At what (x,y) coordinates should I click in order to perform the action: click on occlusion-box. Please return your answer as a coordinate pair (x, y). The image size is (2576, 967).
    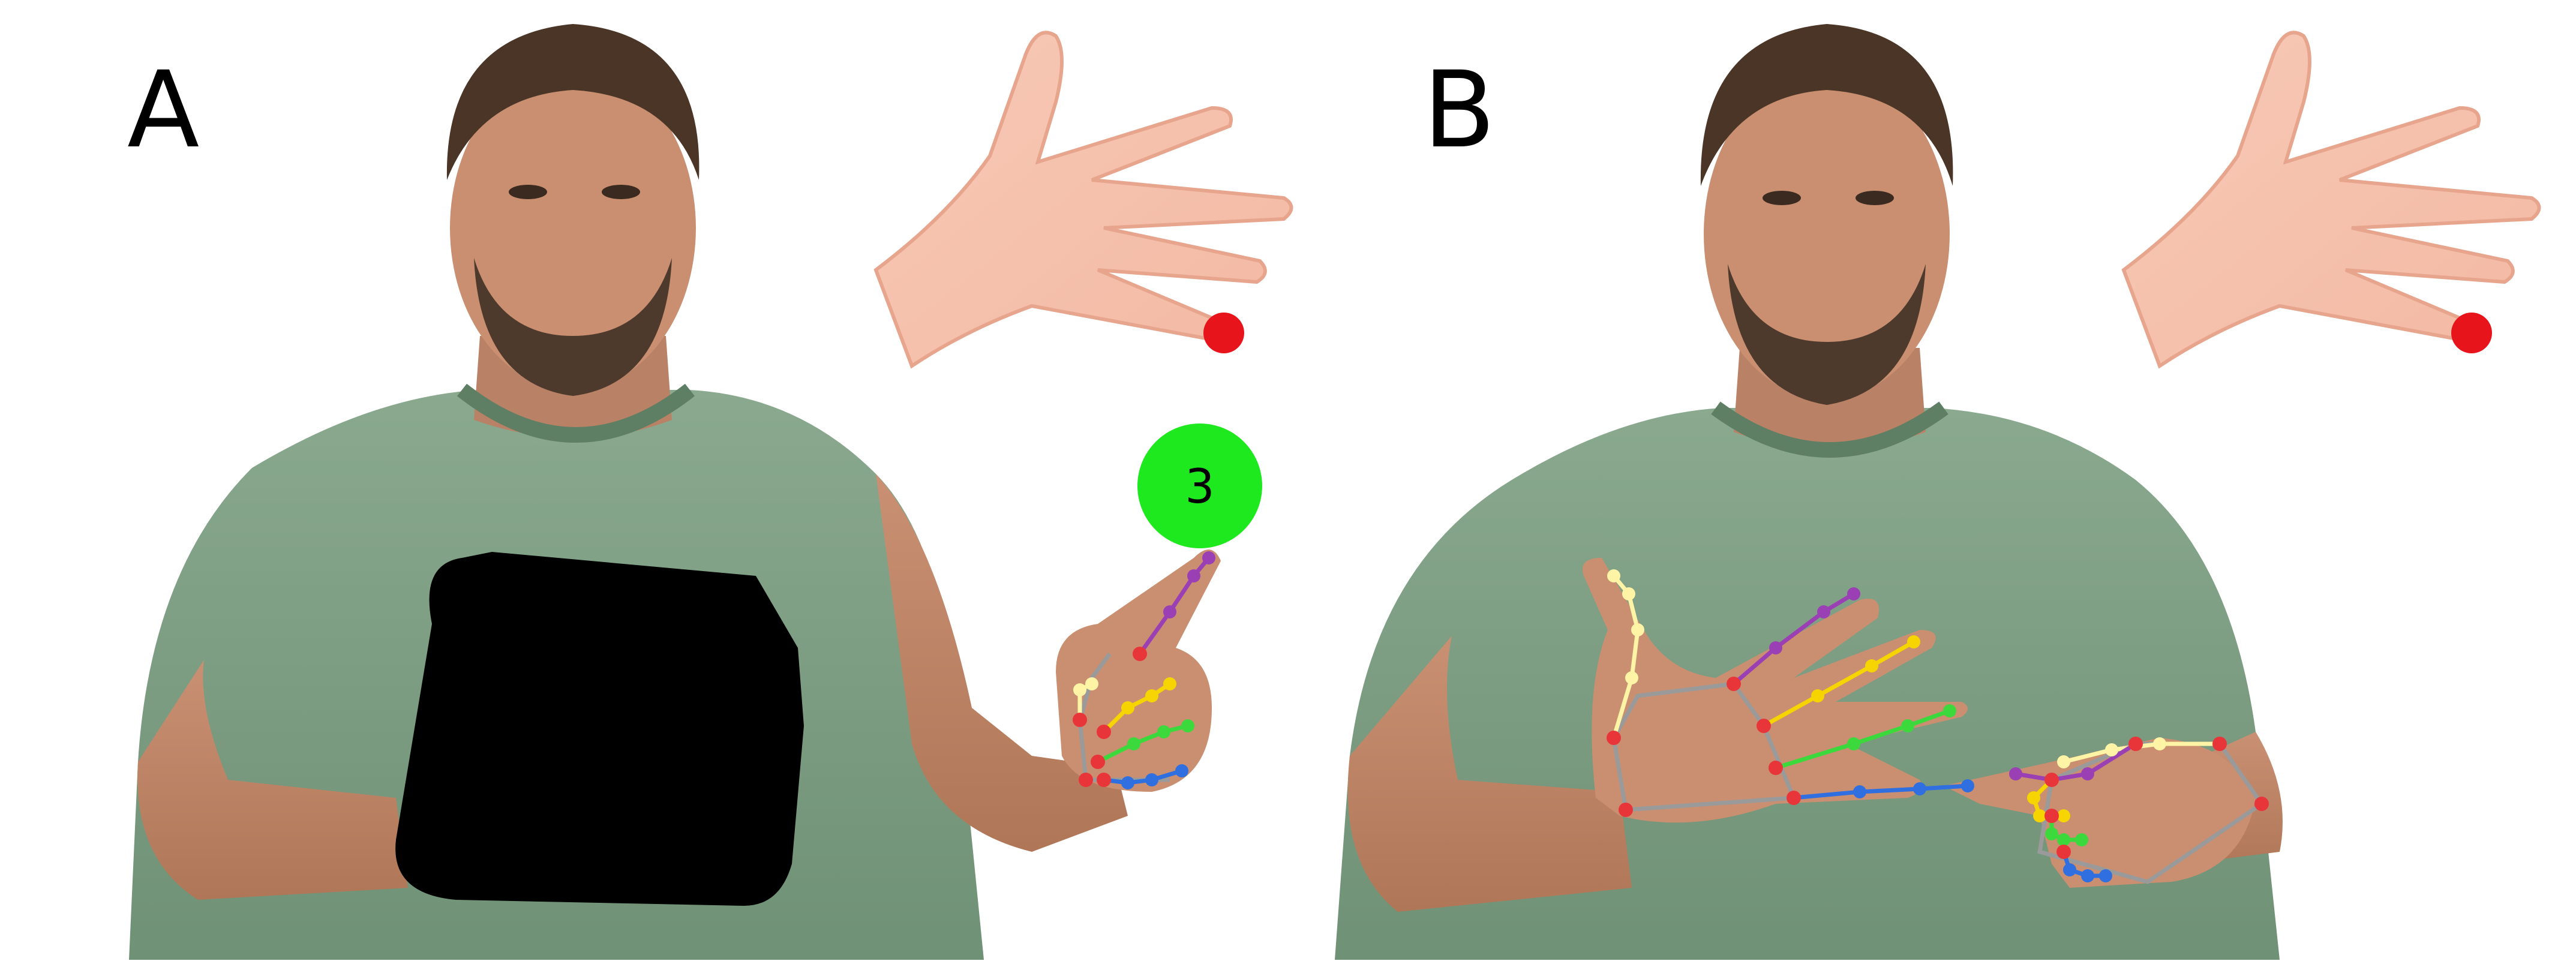
    Looking at the image, I should click on (600, 729).